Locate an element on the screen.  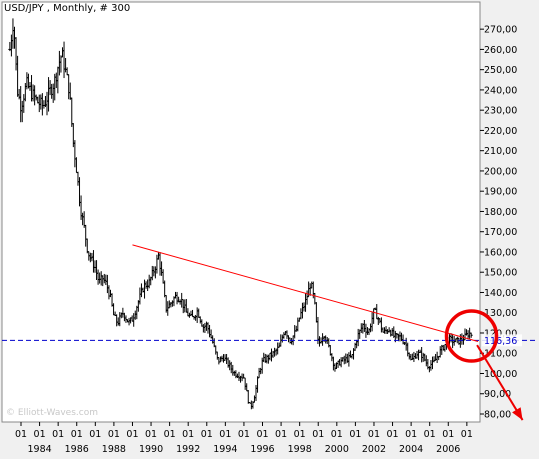
y-tick-label: 80,00 is located at coordinates (497, 415).